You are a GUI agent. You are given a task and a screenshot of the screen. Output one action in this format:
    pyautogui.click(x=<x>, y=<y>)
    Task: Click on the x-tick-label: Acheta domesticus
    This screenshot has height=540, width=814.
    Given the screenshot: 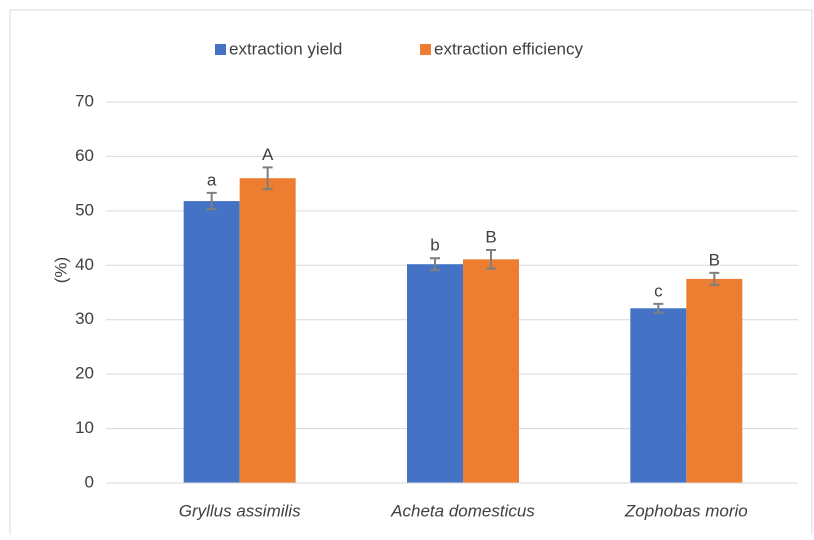 What is the action you would take?
    pyautogui.click(x=462, y=510)
    